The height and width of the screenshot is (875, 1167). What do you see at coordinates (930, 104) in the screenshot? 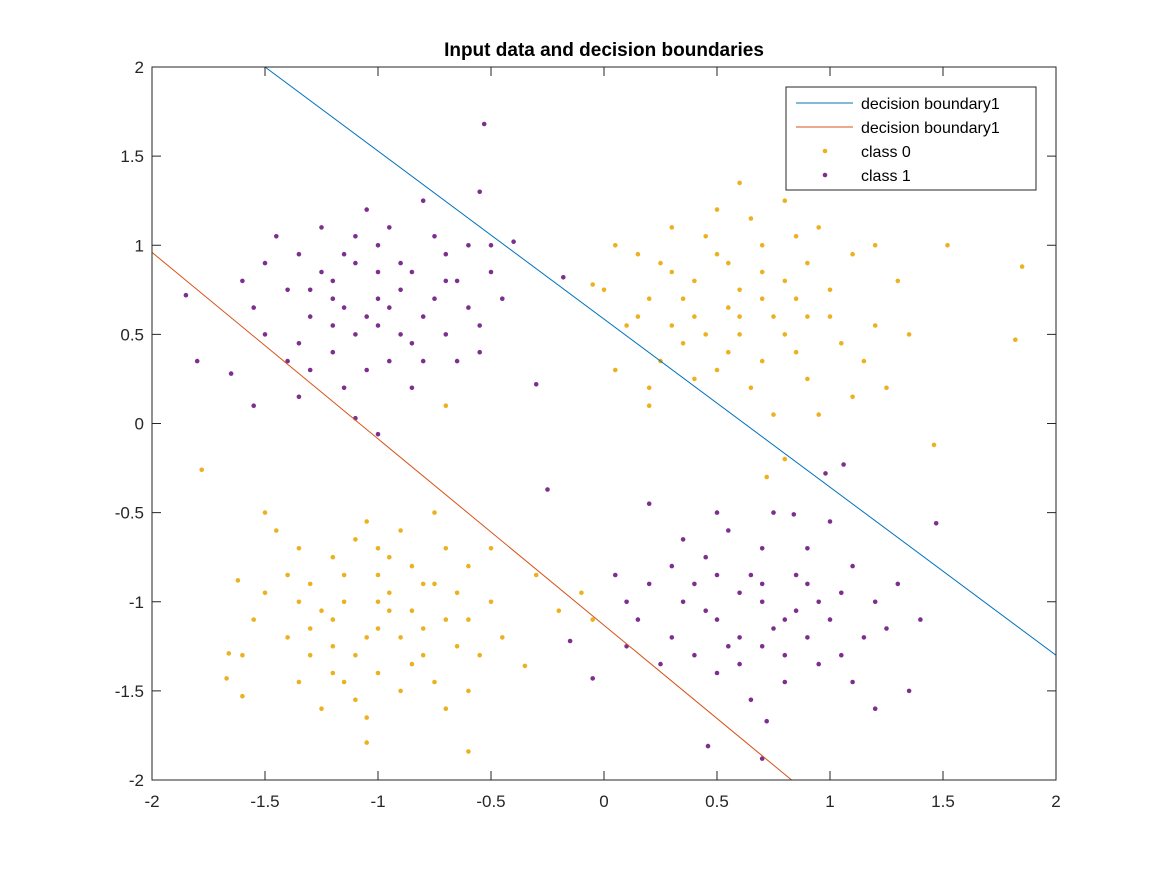
I see `legend-label-boundary-1: decision boundary1` at bounding box center [930, 104].